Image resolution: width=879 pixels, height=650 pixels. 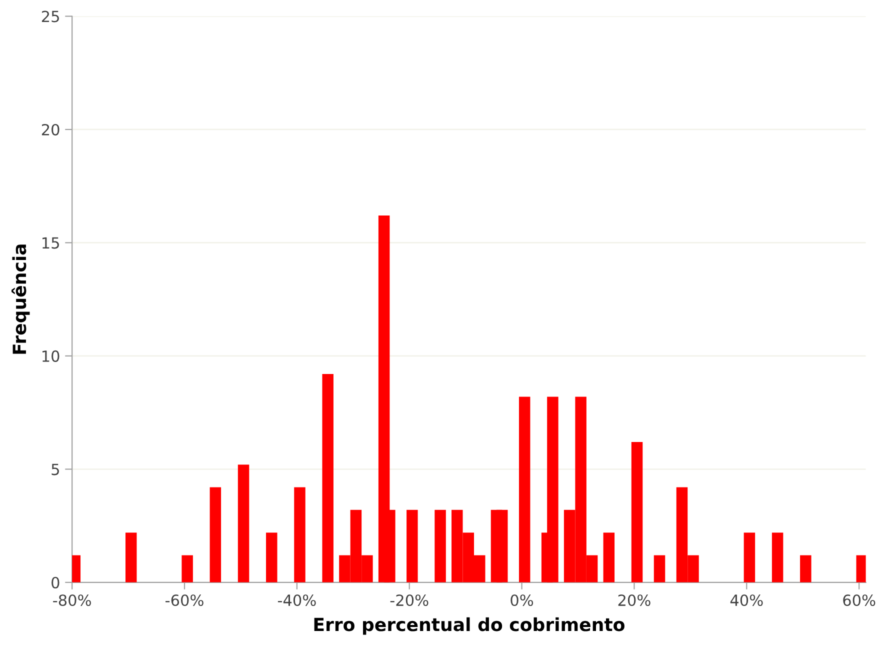 What do you see at coordinates (522, 600) in the screenshot?
I see `x-tick-label: 0%` at bounding box center [522, 600].